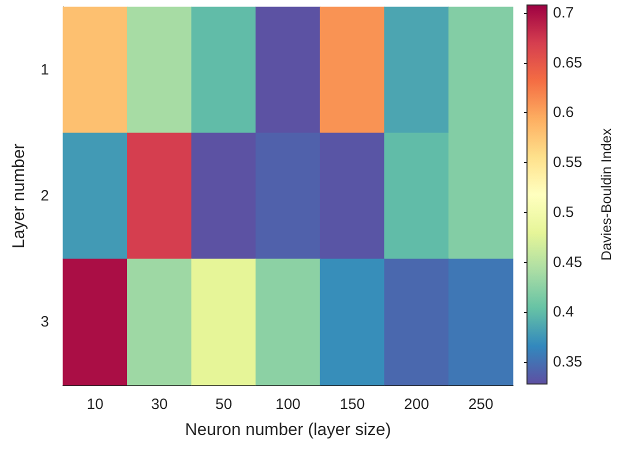 This screenshot has width=627, height=459. I want to click on x-tick-label: 250, so click(481, 404).